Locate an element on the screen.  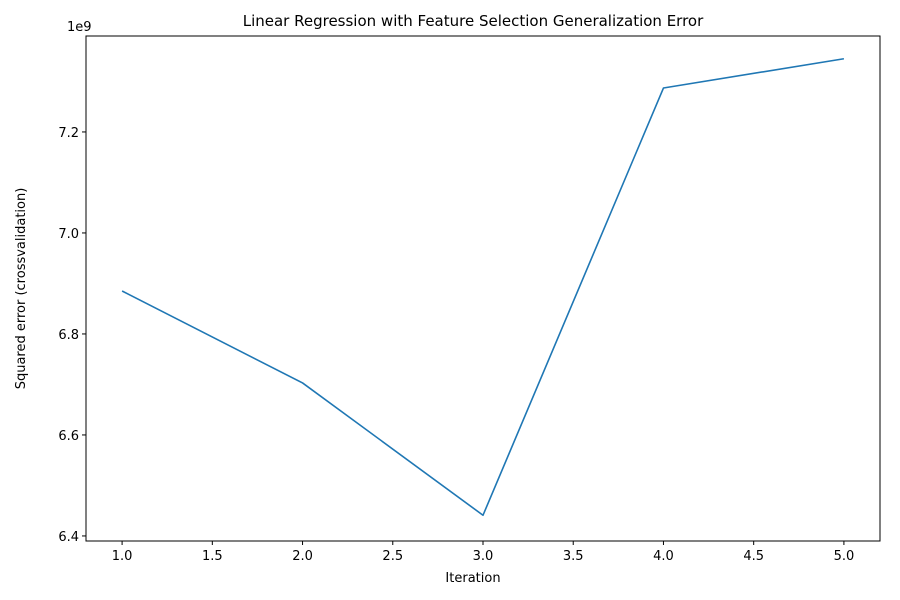
x-tick-label: 2.5 is located at coordinates (392, 556).